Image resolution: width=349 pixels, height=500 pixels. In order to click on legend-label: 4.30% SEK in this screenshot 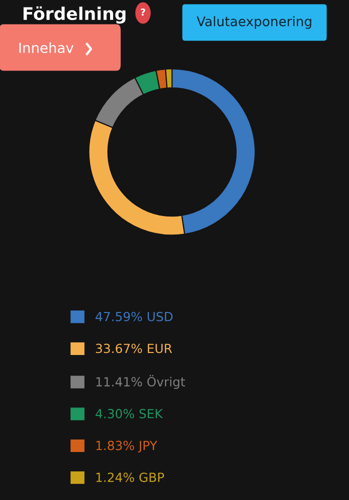, I will do `click(129, 413)`.